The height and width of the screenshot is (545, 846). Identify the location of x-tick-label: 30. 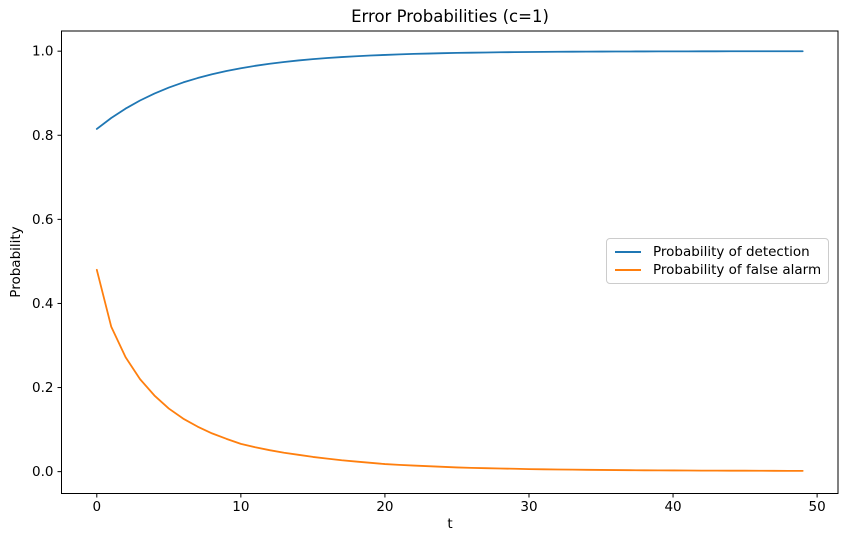
(528, 507).